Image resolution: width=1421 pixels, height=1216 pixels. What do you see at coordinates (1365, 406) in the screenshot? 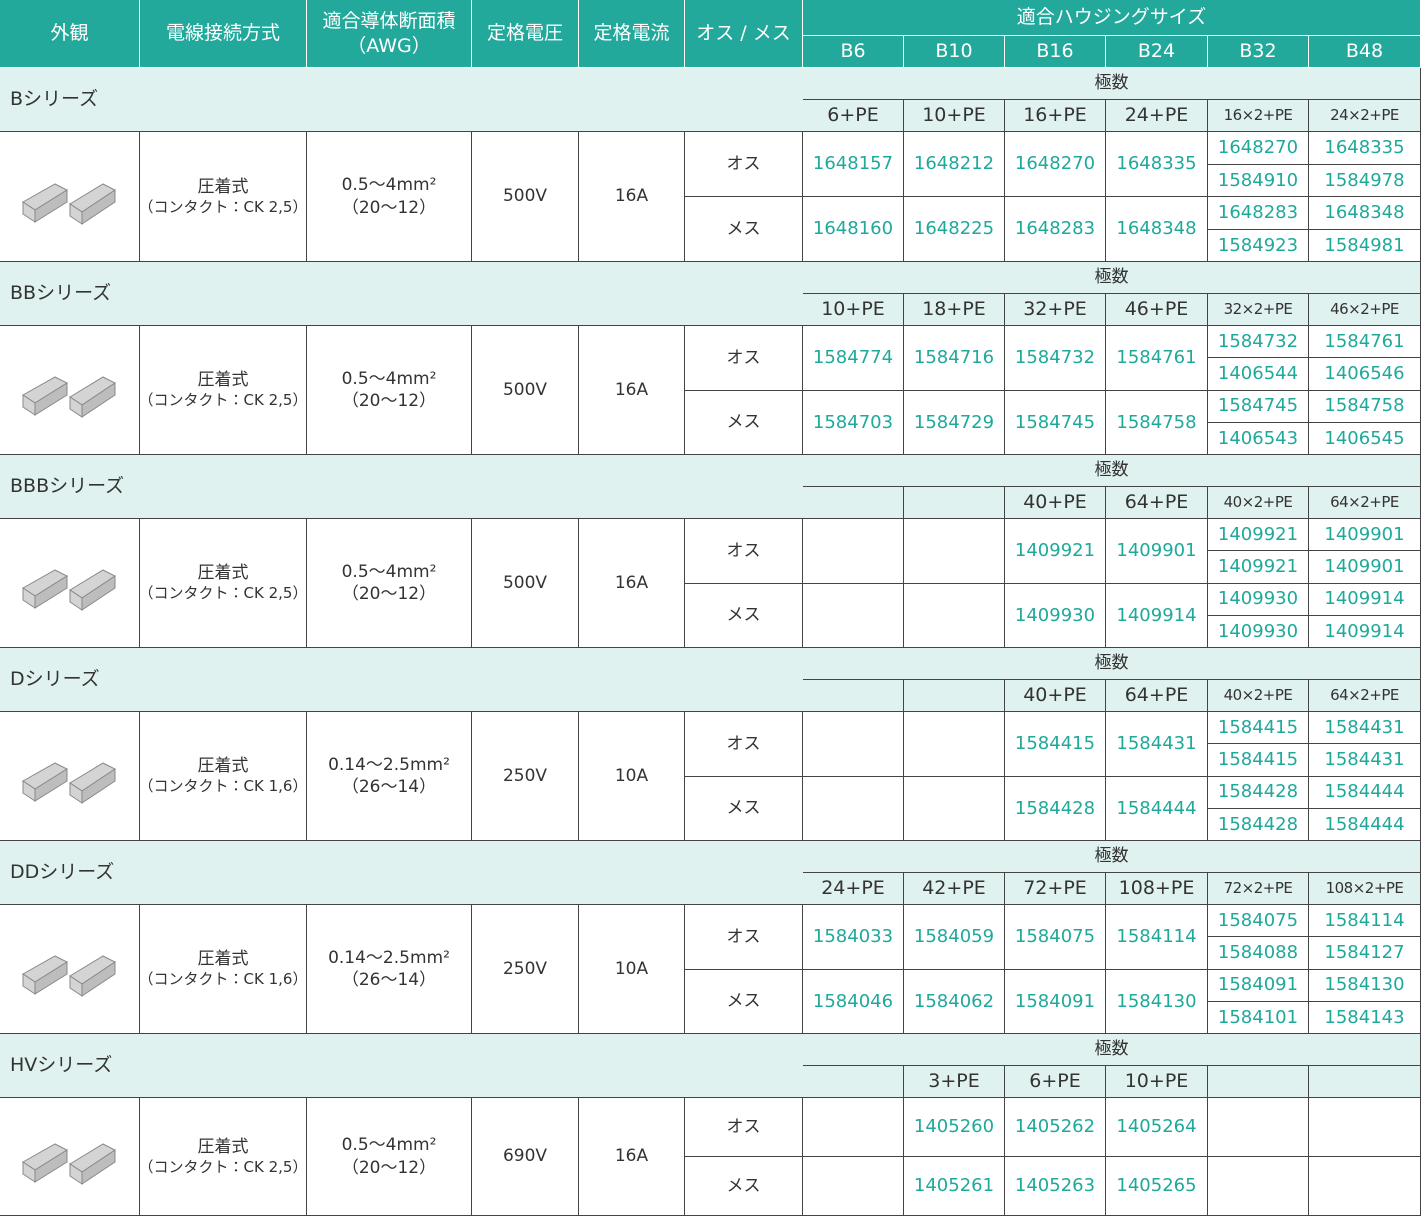
I see `part-number: 1584758` at bounding box center [1365, 406].